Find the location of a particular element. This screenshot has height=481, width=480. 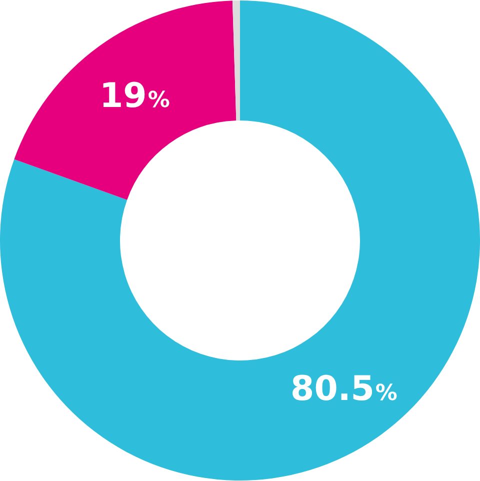

data-label: 19% is located at coordinates (135, 96).